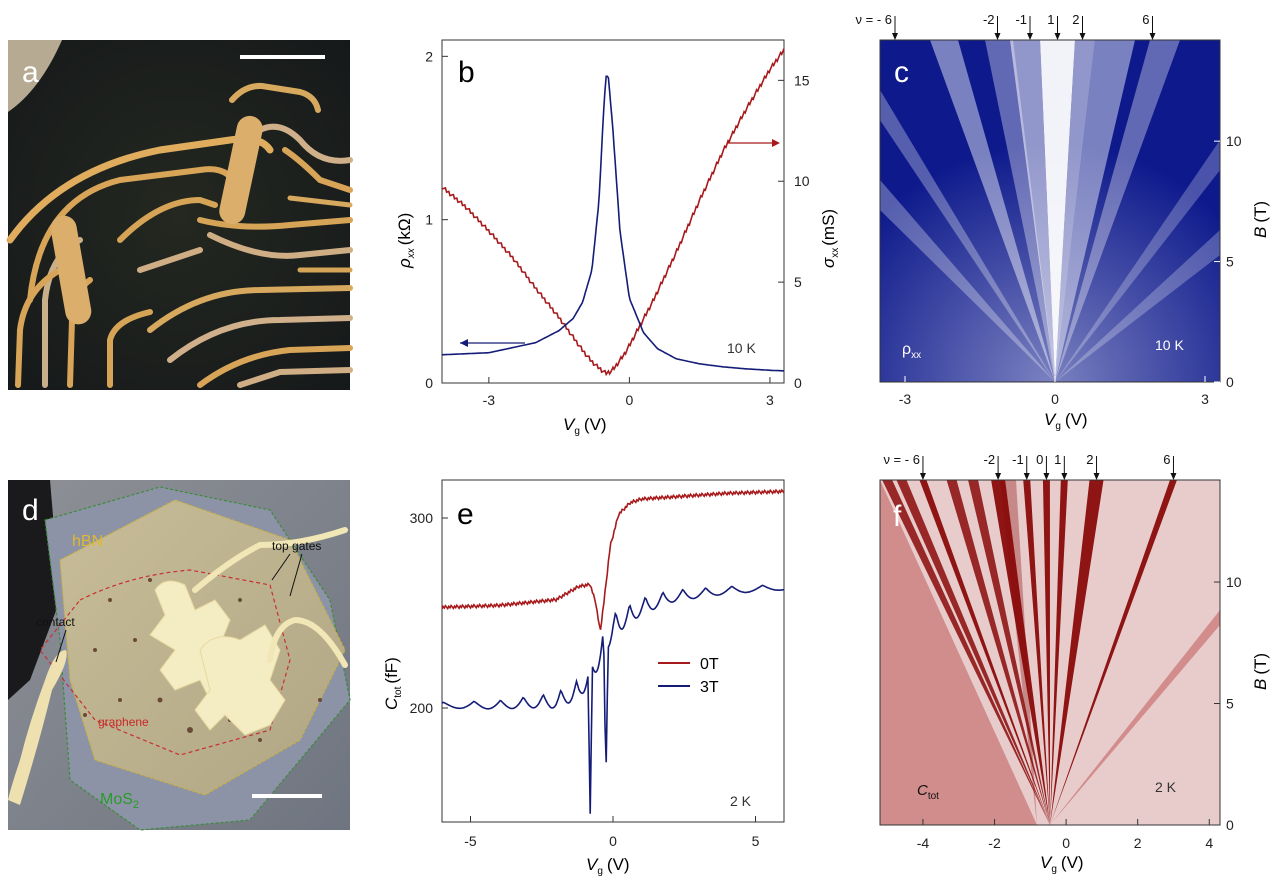 The width and height of the screenshot is (1276, 886). I want to click on c-nu-label: 6, so click(1145, 19).